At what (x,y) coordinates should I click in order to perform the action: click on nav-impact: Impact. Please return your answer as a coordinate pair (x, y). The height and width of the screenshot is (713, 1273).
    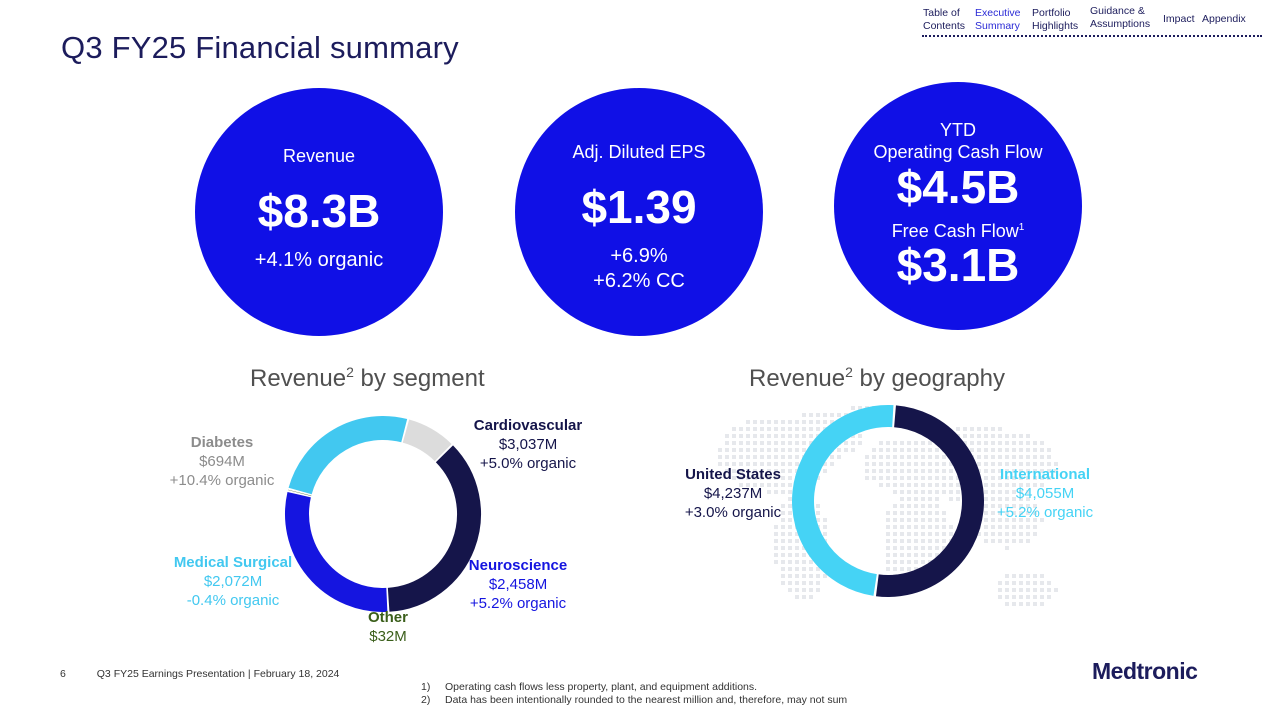
    Looking at the image, I should click on (1179, 19).